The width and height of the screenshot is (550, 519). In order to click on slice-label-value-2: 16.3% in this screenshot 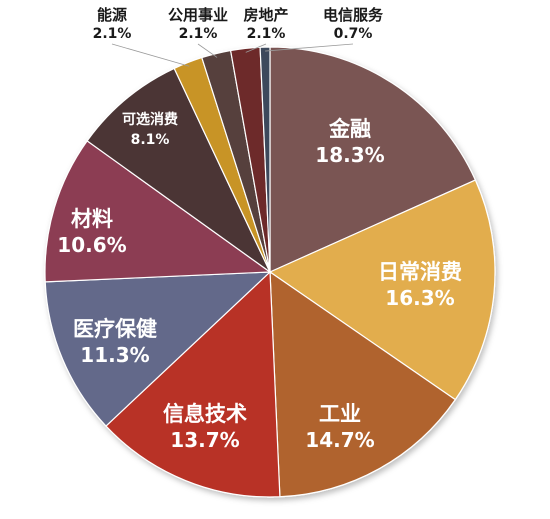, I will do `click(419, 298)`.